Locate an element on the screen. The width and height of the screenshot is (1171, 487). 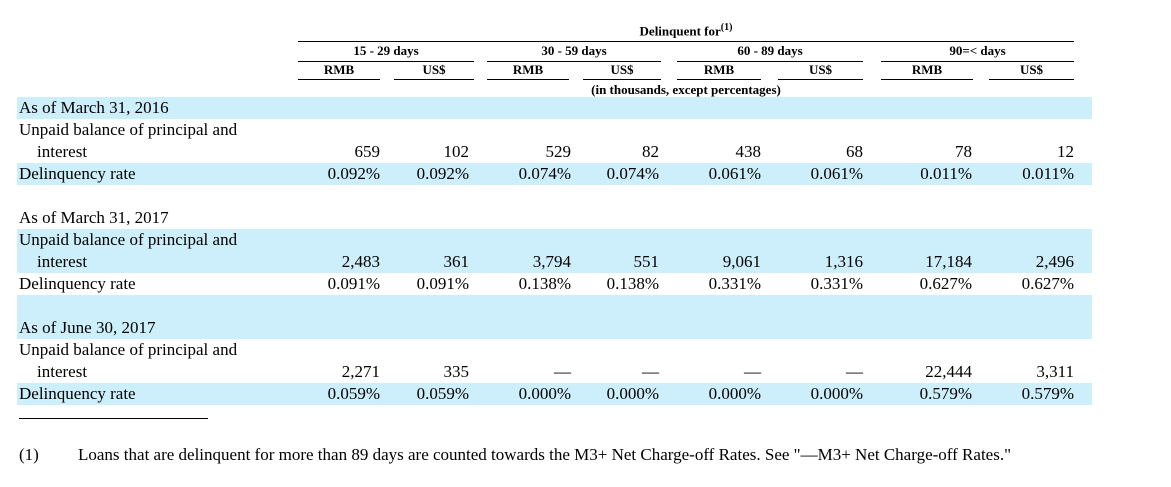
footnote-reference: (1) is located at coordinates (726, 27).